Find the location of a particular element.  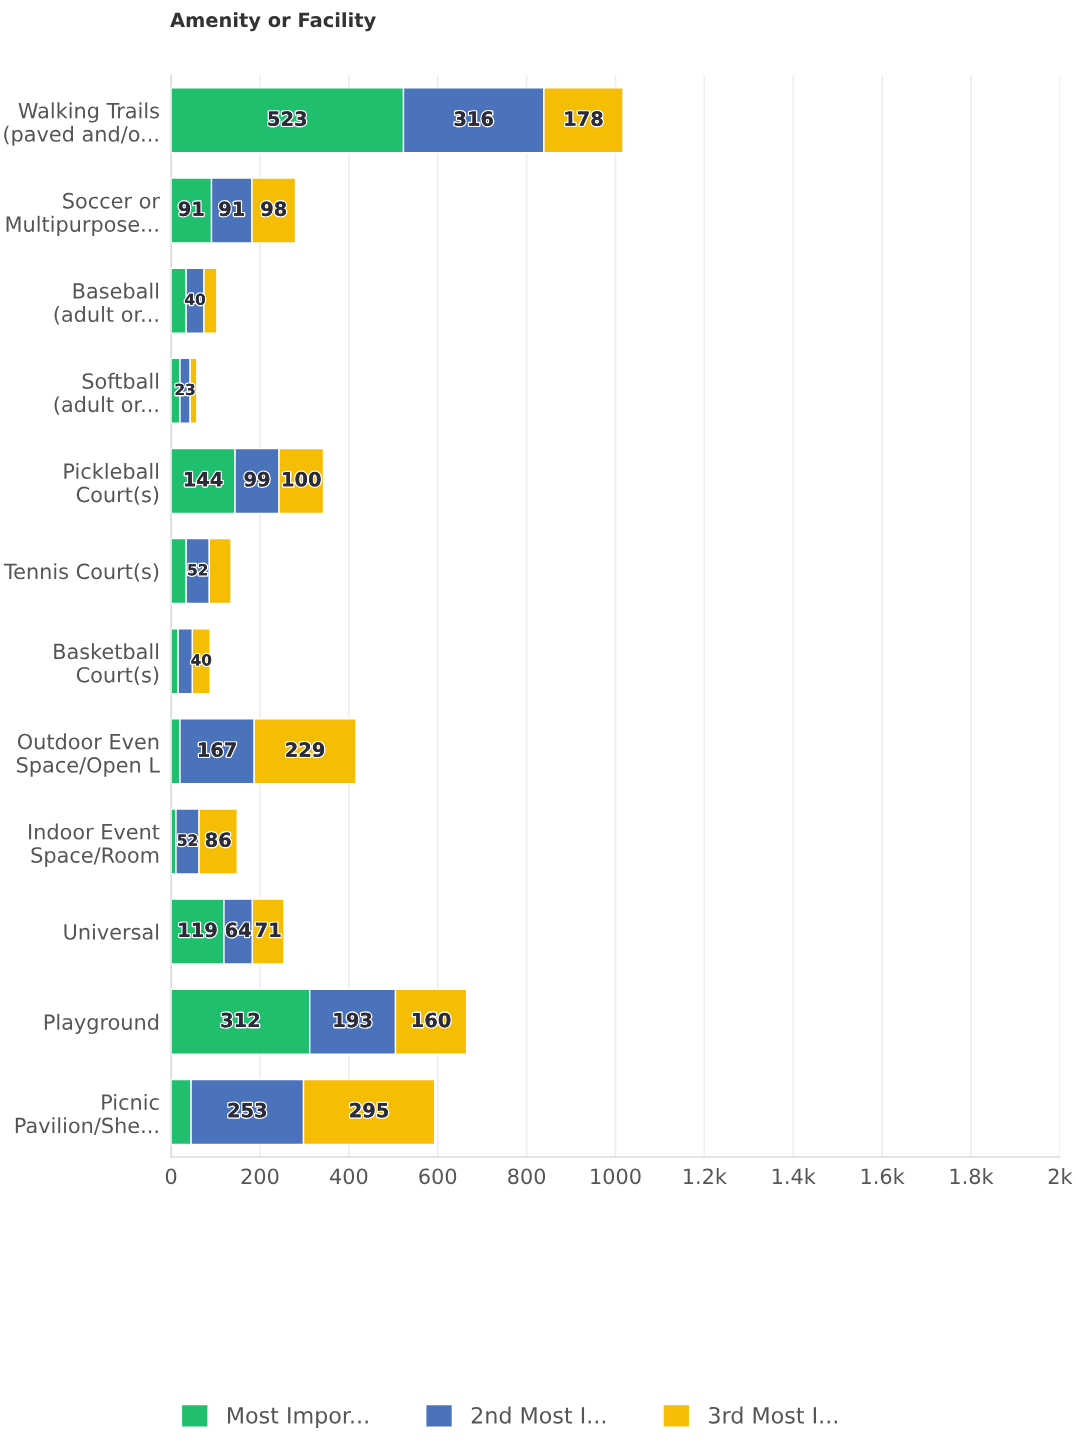

data-label: 100 is located at coordinates (302, 479).